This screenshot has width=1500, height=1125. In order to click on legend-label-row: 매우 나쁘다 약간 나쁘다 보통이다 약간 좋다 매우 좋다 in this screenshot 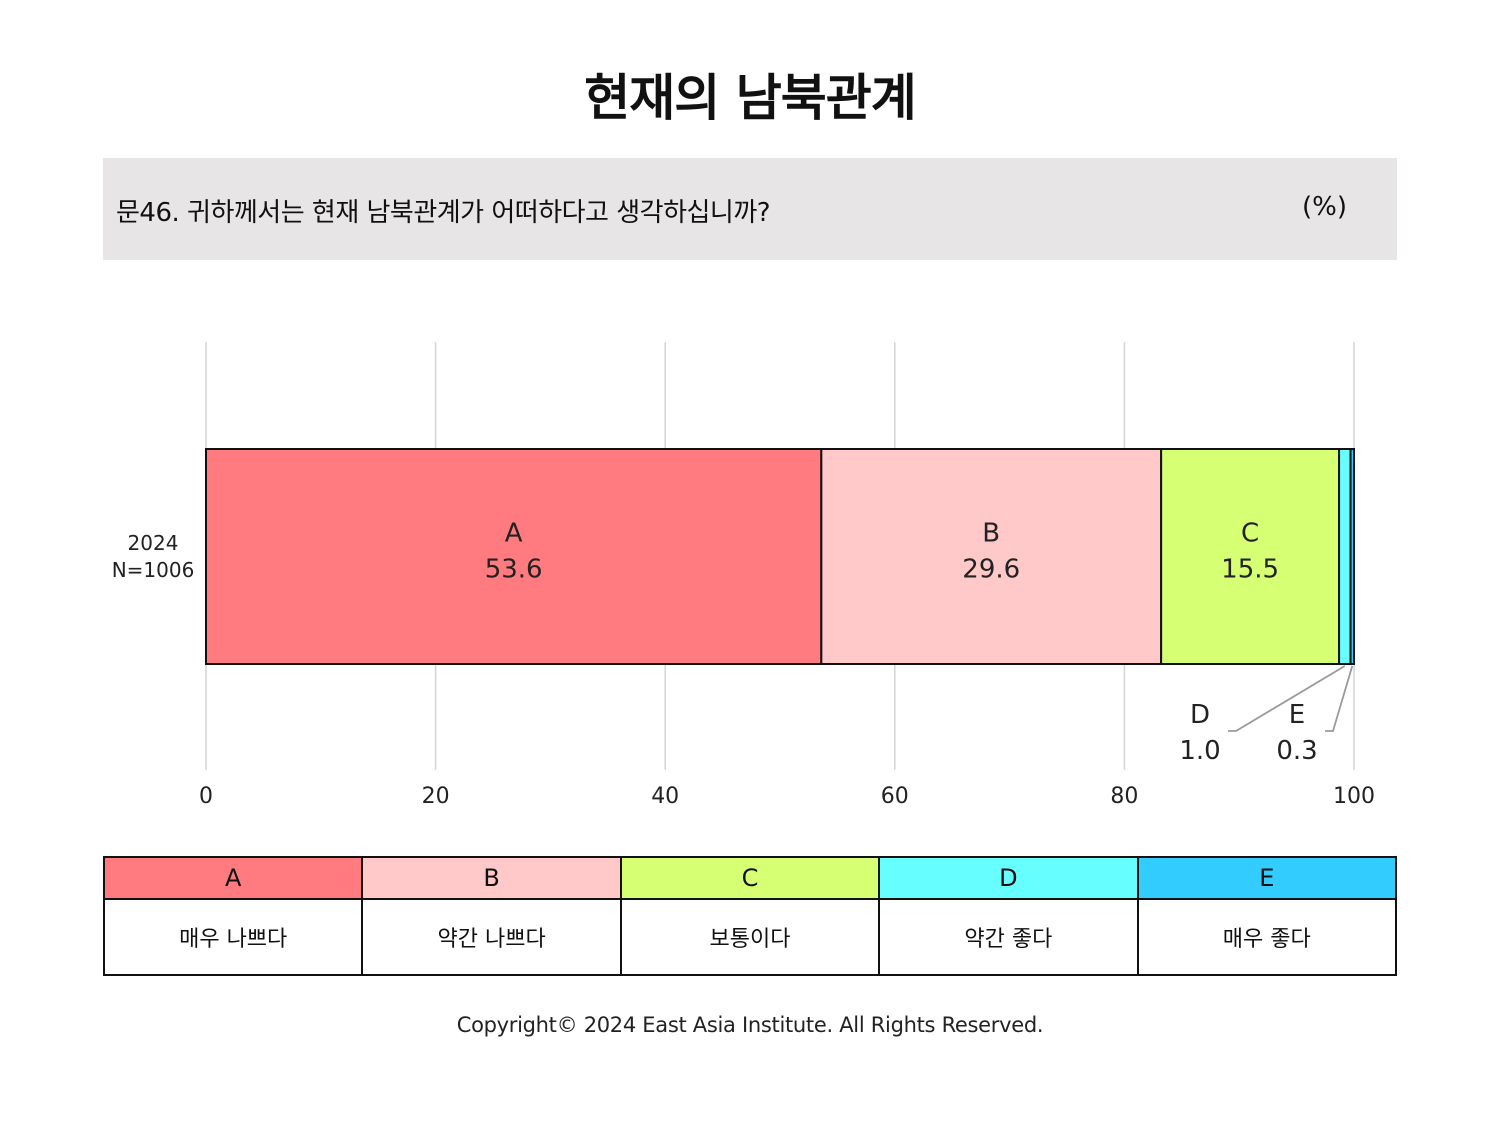, I will do `click(750, 937)`.